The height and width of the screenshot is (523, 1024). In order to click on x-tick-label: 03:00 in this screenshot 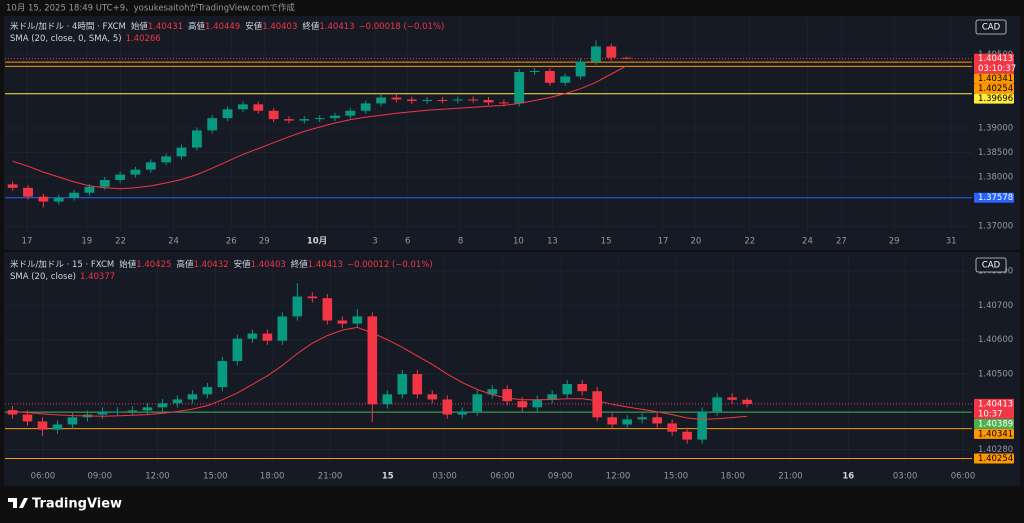, I will do `click(444, 477)`.